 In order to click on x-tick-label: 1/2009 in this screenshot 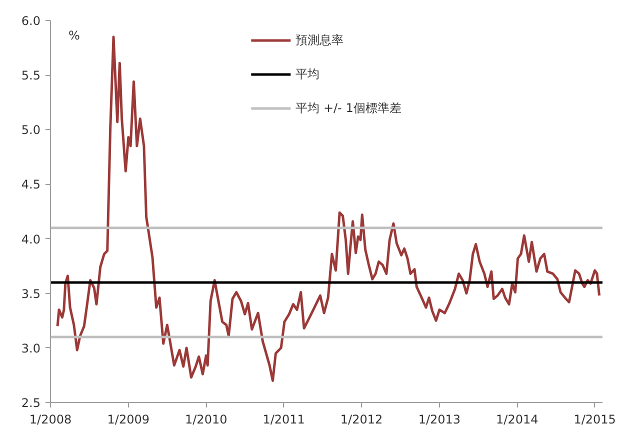, I will do `click(128, 419)`.